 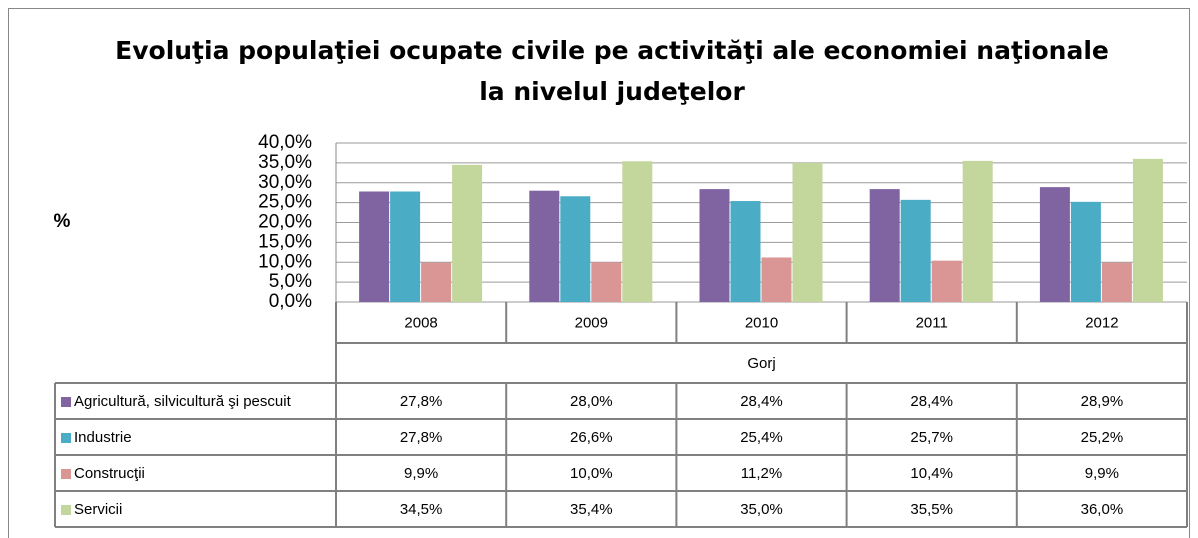 What do you see at coordinates (591, 401) in the screenshot?
I see `data-label: 28,0%` at bounding box center [591, 401].